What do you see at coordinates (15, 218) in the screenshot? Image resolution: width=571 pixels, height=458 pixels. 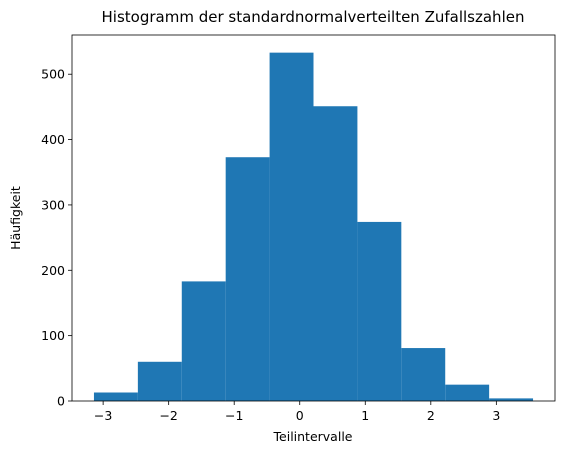 I see `y-axis-label: Häufigkeit` at bounding box center [15, 218].